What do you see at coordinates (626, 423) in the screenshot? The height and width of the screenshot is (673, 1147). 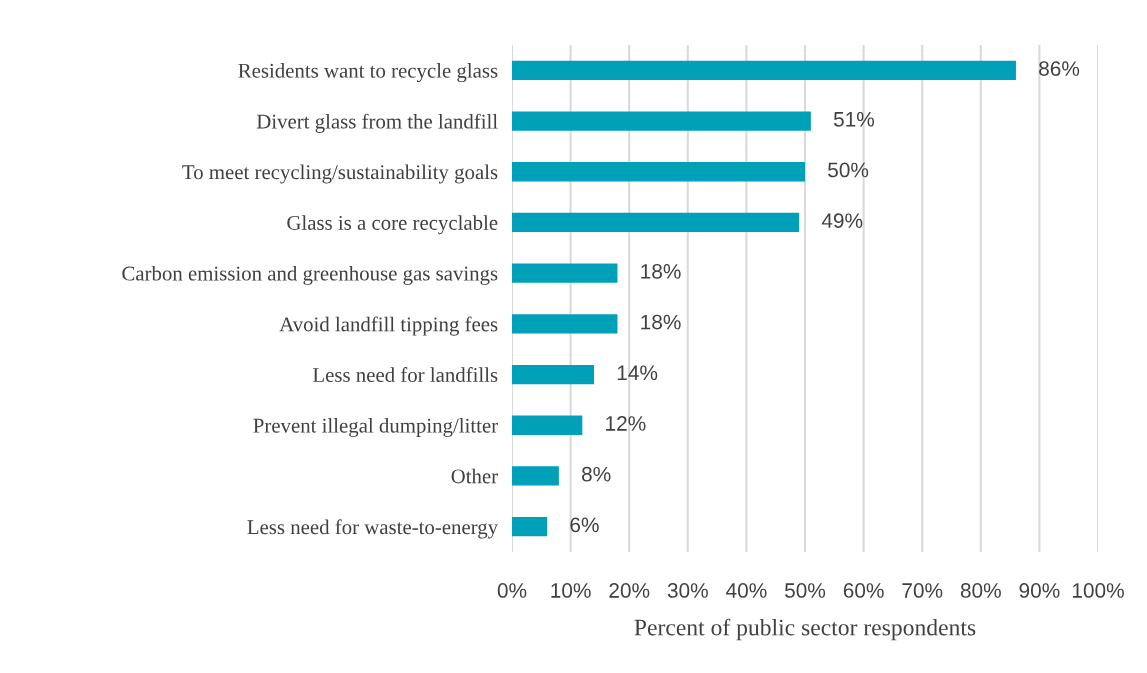 I see `data-label: 12%` at bounding box center [626, 423].